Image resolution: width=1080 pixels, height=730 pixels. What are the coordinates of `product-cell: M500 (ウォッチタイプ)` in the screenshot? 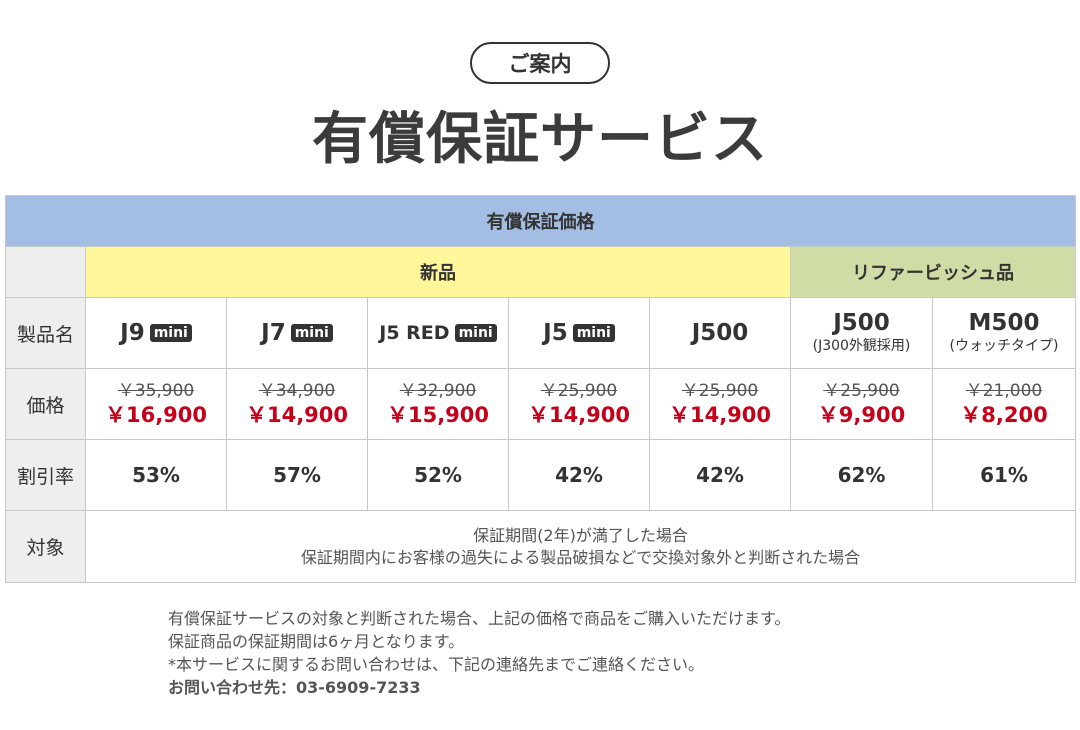 It's located at (1004, 333).